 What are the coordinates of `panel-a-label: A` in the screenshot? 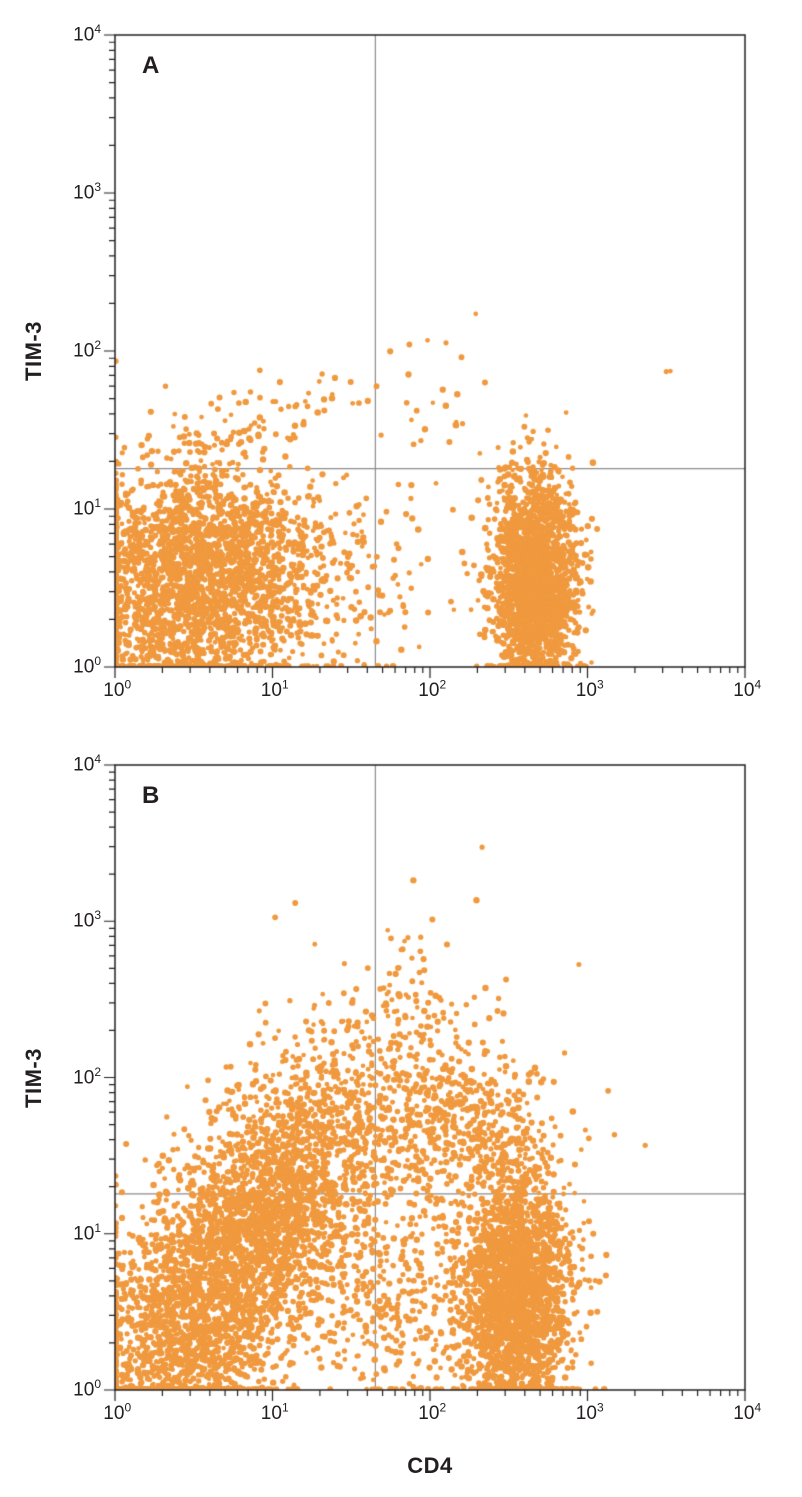 It's located at (151, 65).